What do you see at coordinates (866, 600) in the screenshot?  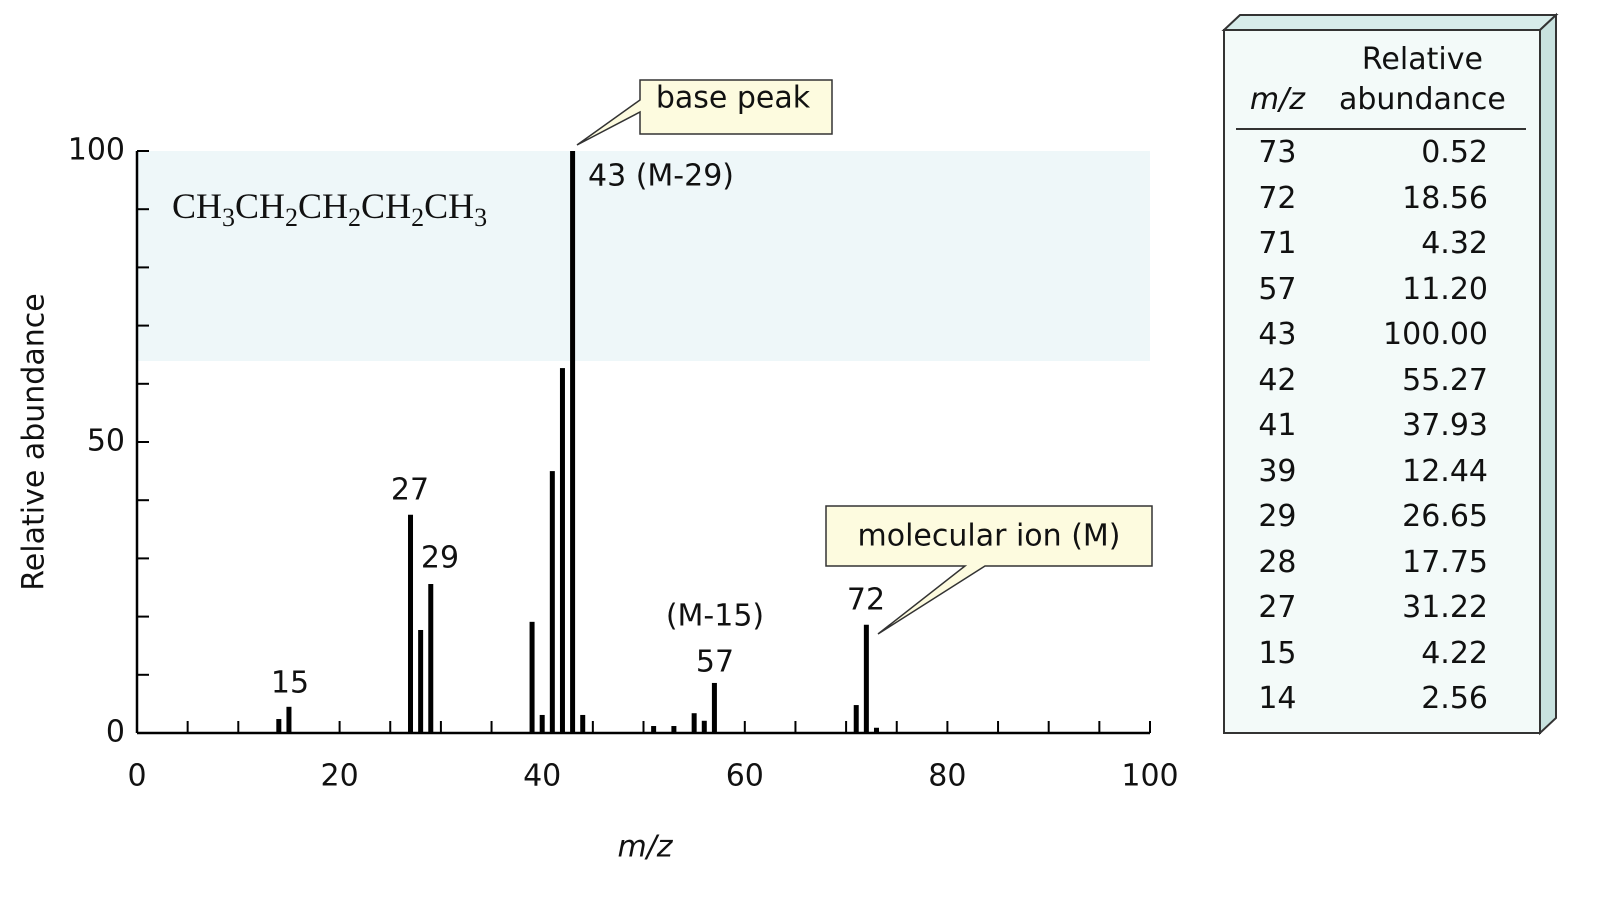 I see `annotation: 72` at bounding box center [866, 600].